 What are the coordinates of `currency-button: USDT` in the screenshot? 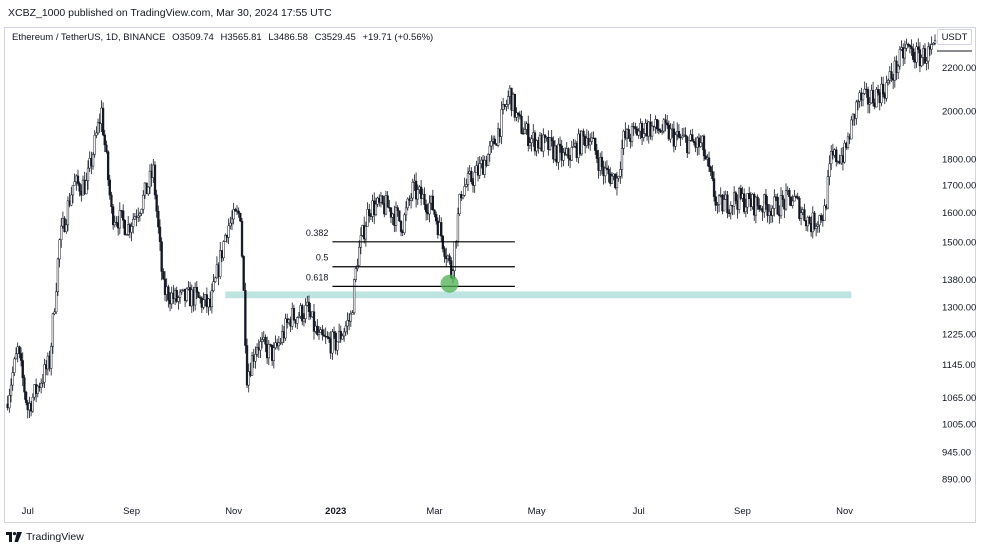 It's located at (954, 37).